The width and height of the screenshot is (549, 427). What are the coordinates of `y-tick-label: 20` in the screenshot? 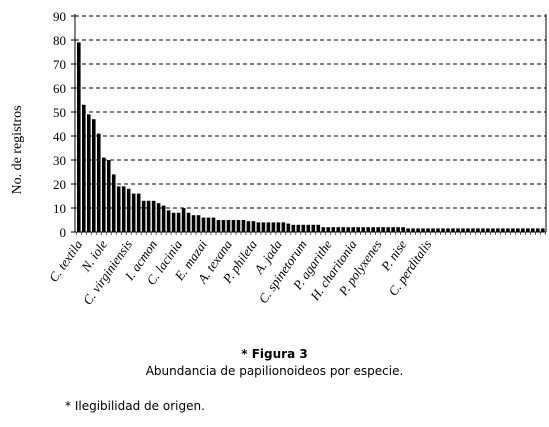 It's located at (59, 184).